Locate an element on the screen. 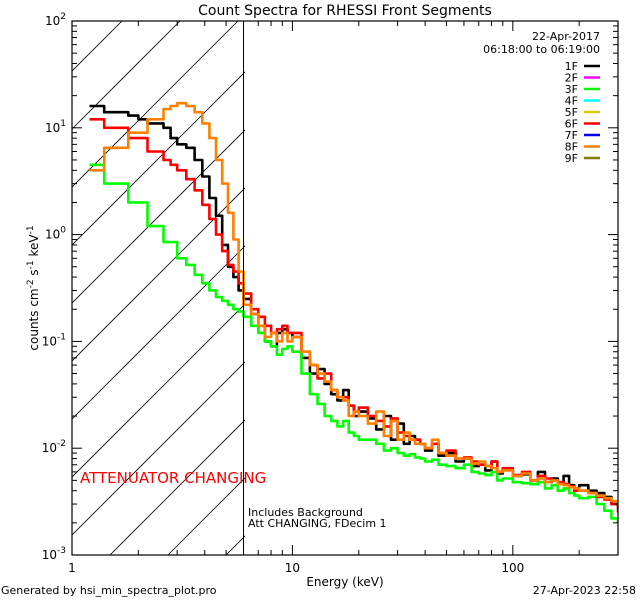 The image size is (640, 600). legend-label: 2F is located at coordinates (571, 78).